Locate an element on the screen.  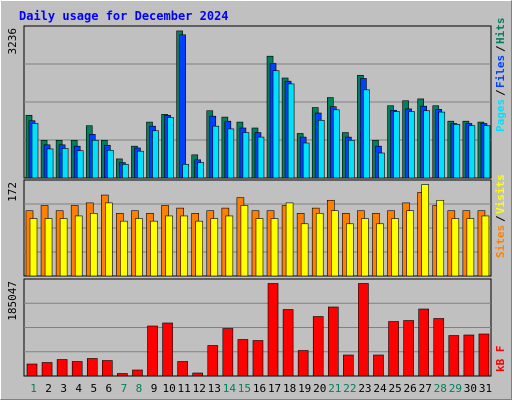
legend-item-3: Files is located at coordinates (500, 71).